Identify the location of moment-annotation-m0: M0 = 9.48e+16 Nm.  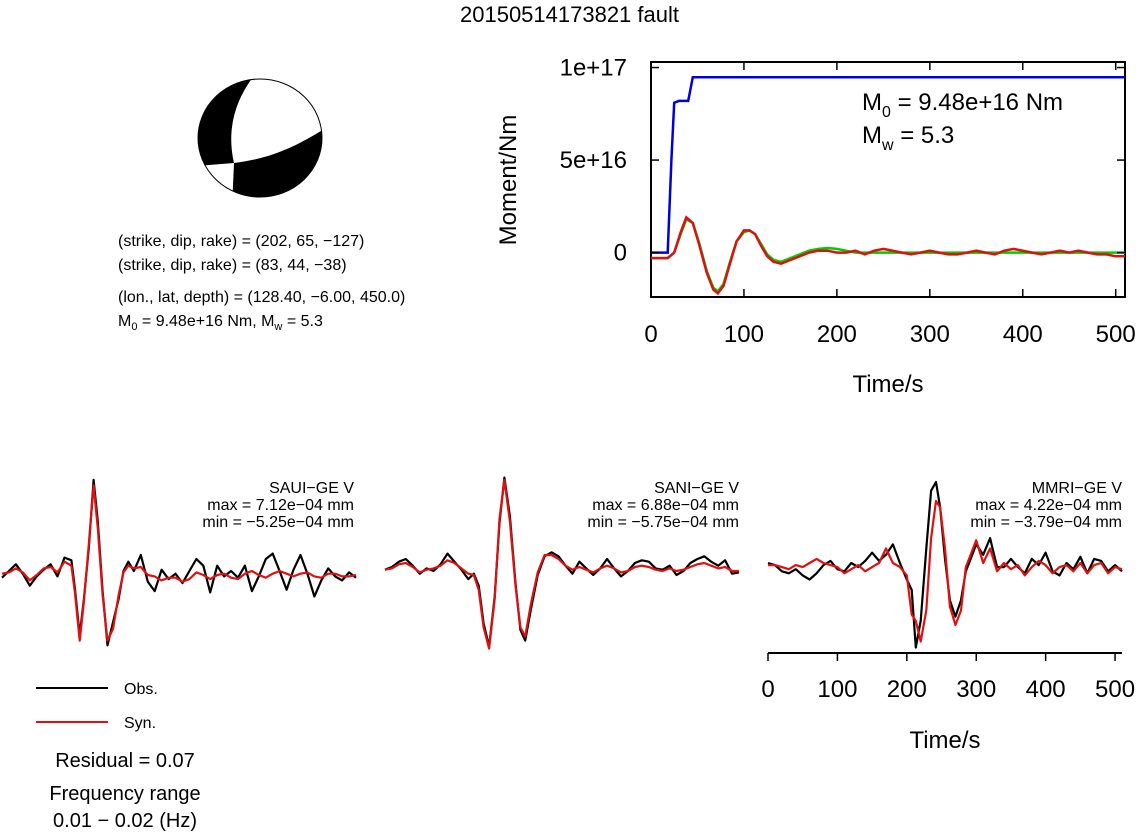
(962, 105).